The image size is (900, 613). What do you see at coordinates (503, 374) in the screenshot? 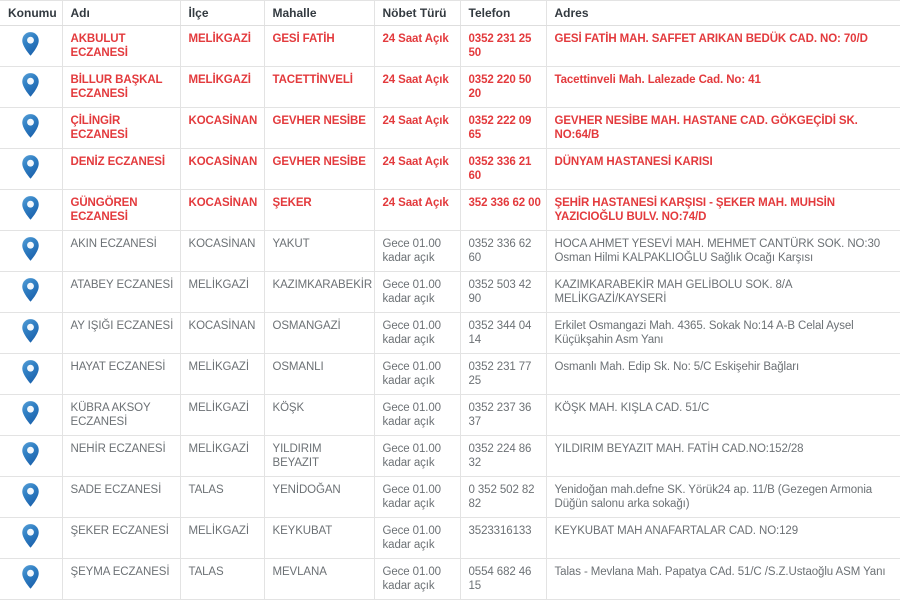
I see `phone-cell: 0352 231 77 25` at bounding box center [503, 374].